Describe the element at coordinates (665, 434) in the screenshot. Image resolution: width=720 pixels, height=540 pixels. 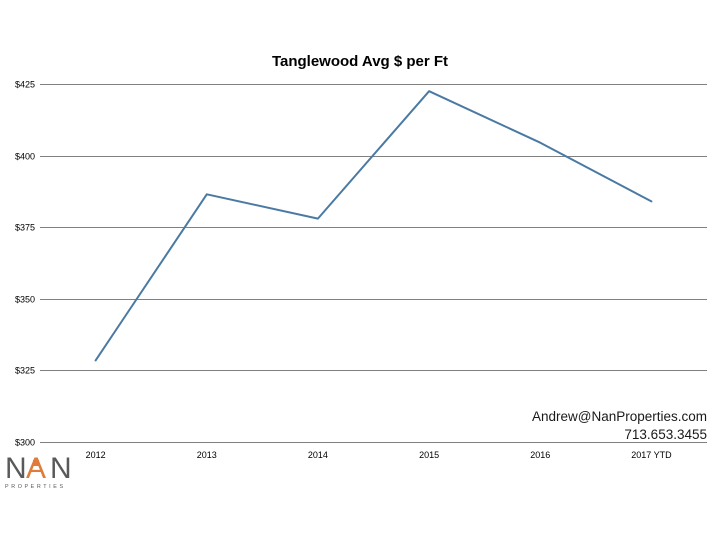
I see `contact-phone: 713.653.3455` at that location.